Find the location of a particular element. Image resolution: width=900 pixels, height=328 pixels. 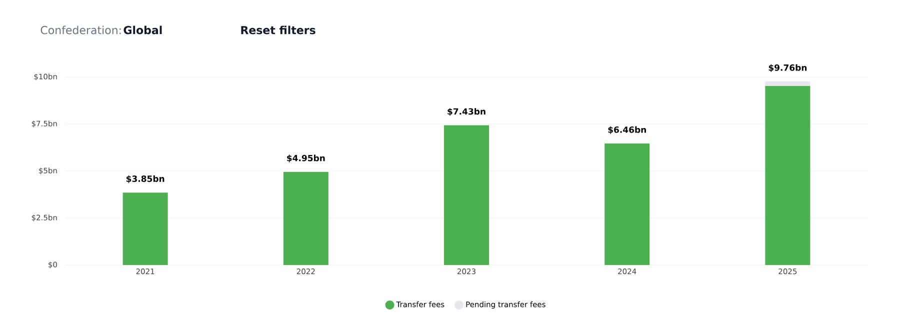

total-label: $7.43bn is located at coordinates (467, 112).